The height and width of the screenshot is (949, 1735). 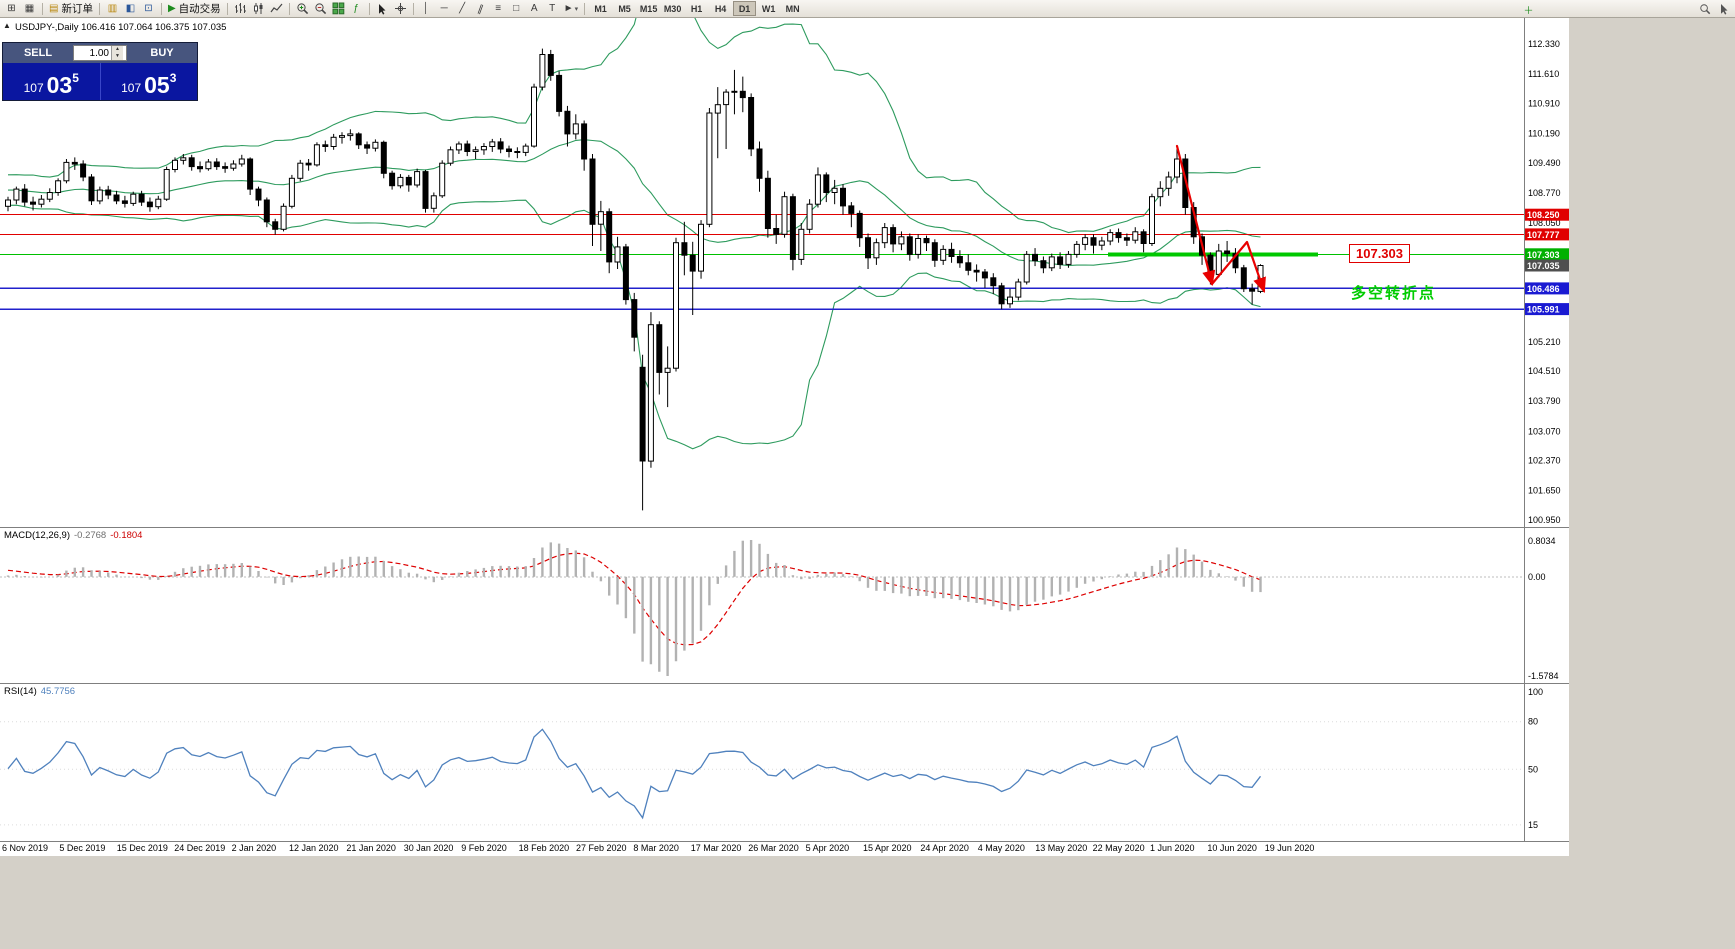 What do you see at coordinates (199, 9) in the screenshot?
I see `auto-trading-label: 自动交易` at bounding box center [199, 9].